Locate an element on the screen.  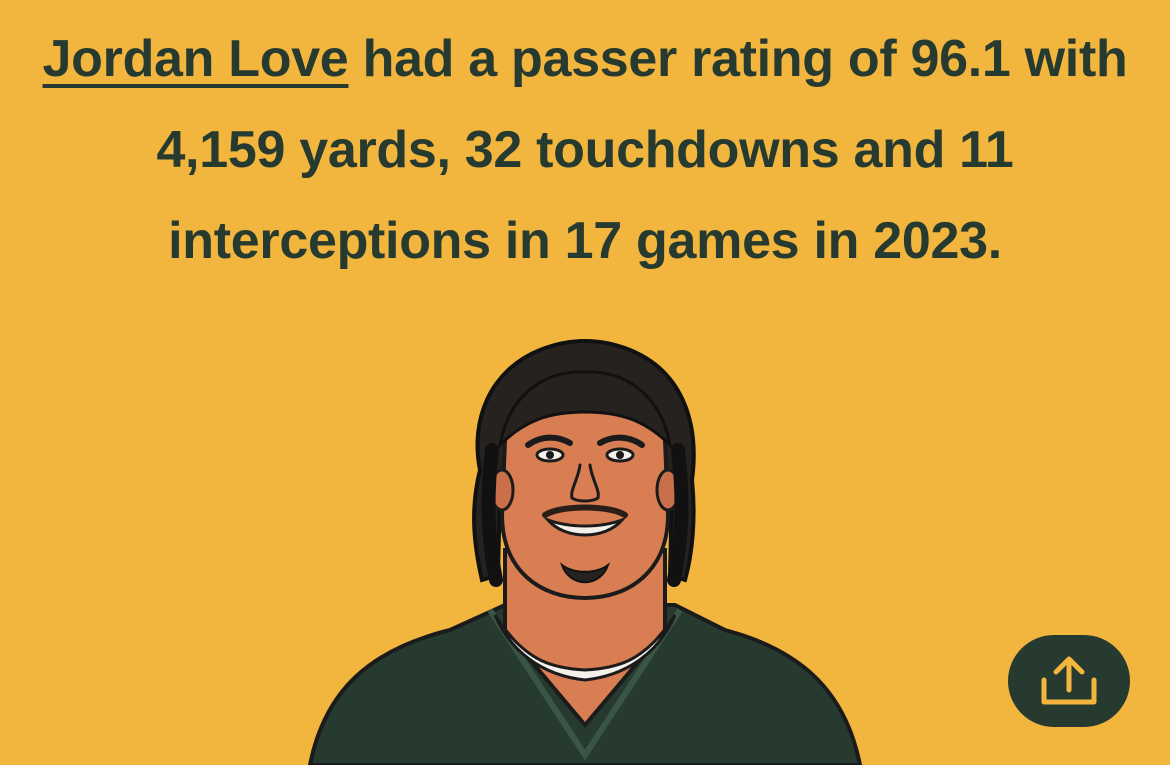
collar-trim is located at coordinates (585, 684).